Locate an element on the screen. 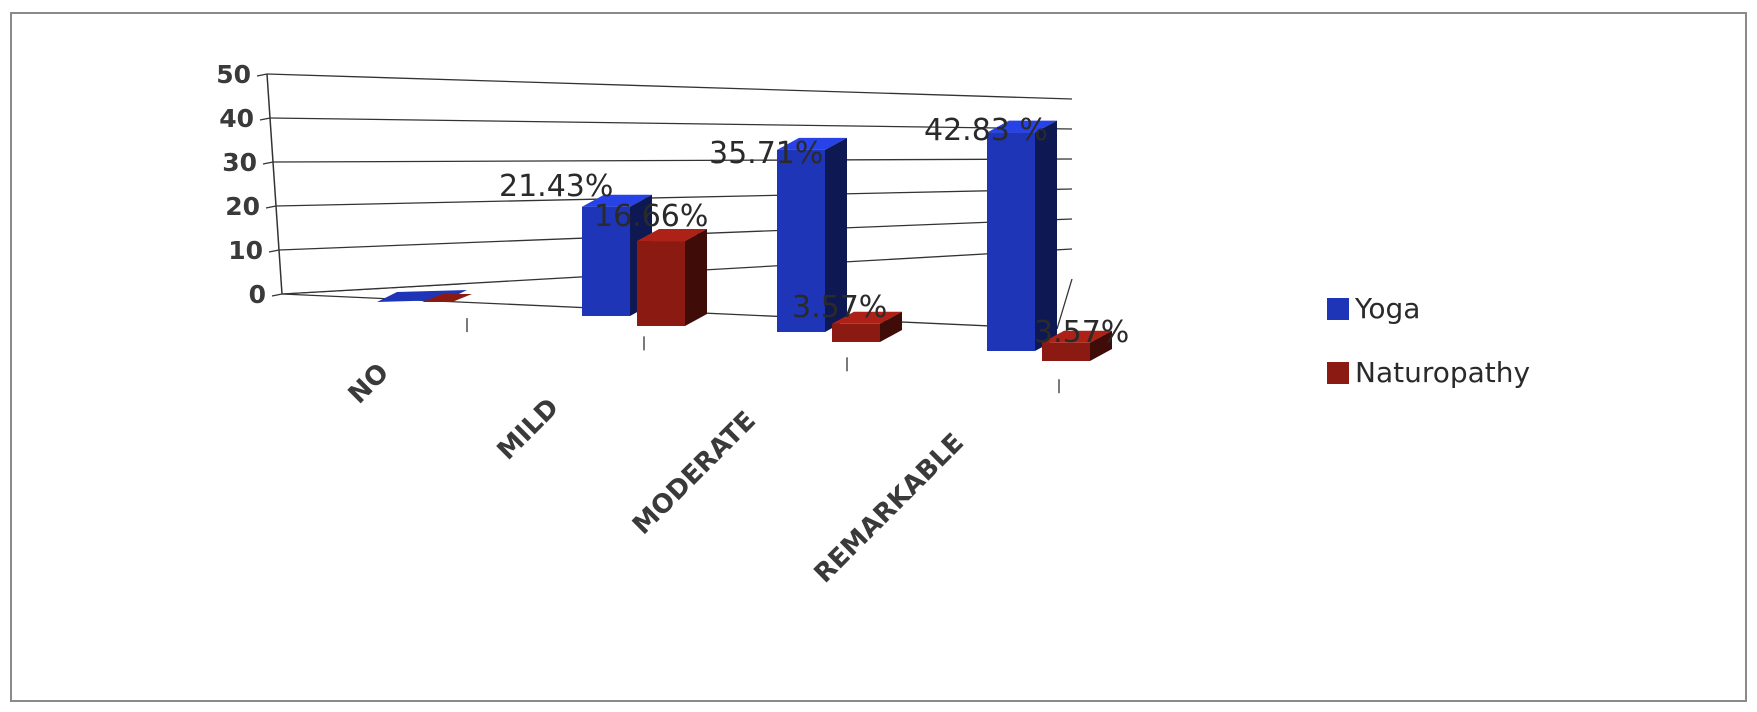  data-labels: 21.43%16.66%35.71% 3.57% 42.83 % 3.57% is located at coordinates (814, 231).